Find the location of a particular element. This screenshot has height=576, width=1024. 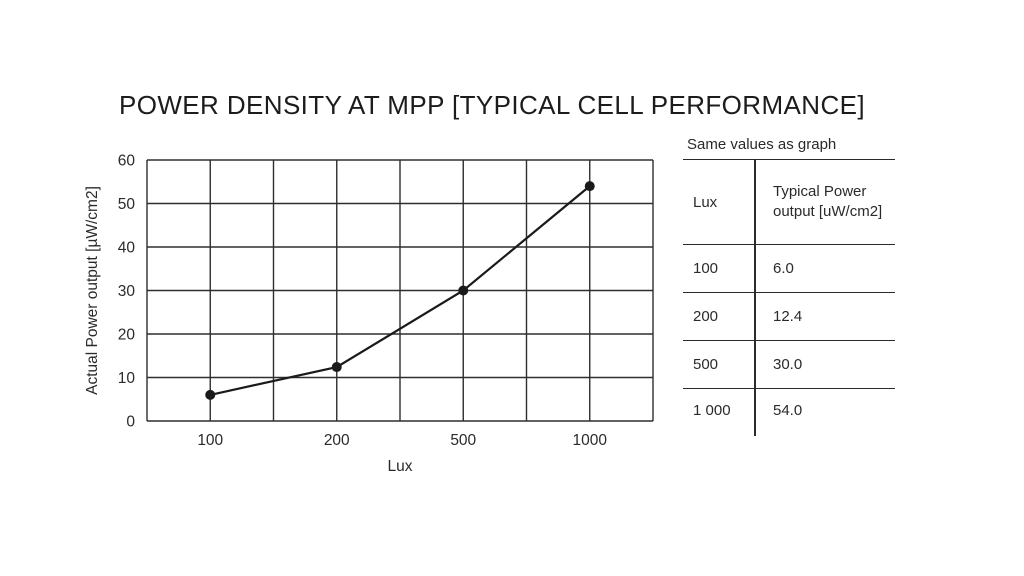

lux-value: 500 is located at coordinates (706, 364).